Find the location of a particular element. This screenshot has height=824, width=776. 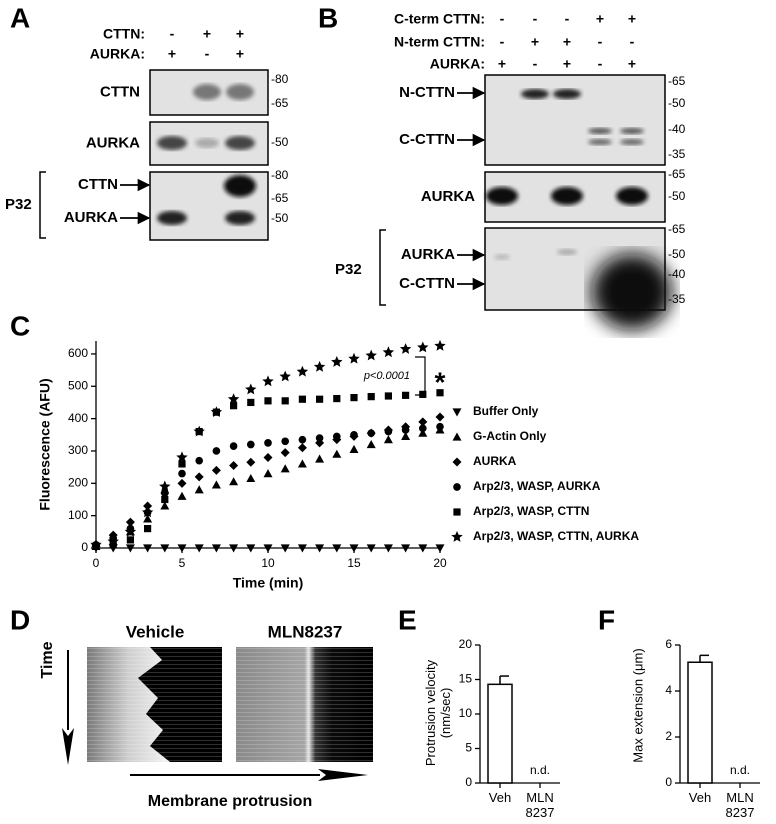

band-label: C-CTTN is located at coordinates (427, 283).